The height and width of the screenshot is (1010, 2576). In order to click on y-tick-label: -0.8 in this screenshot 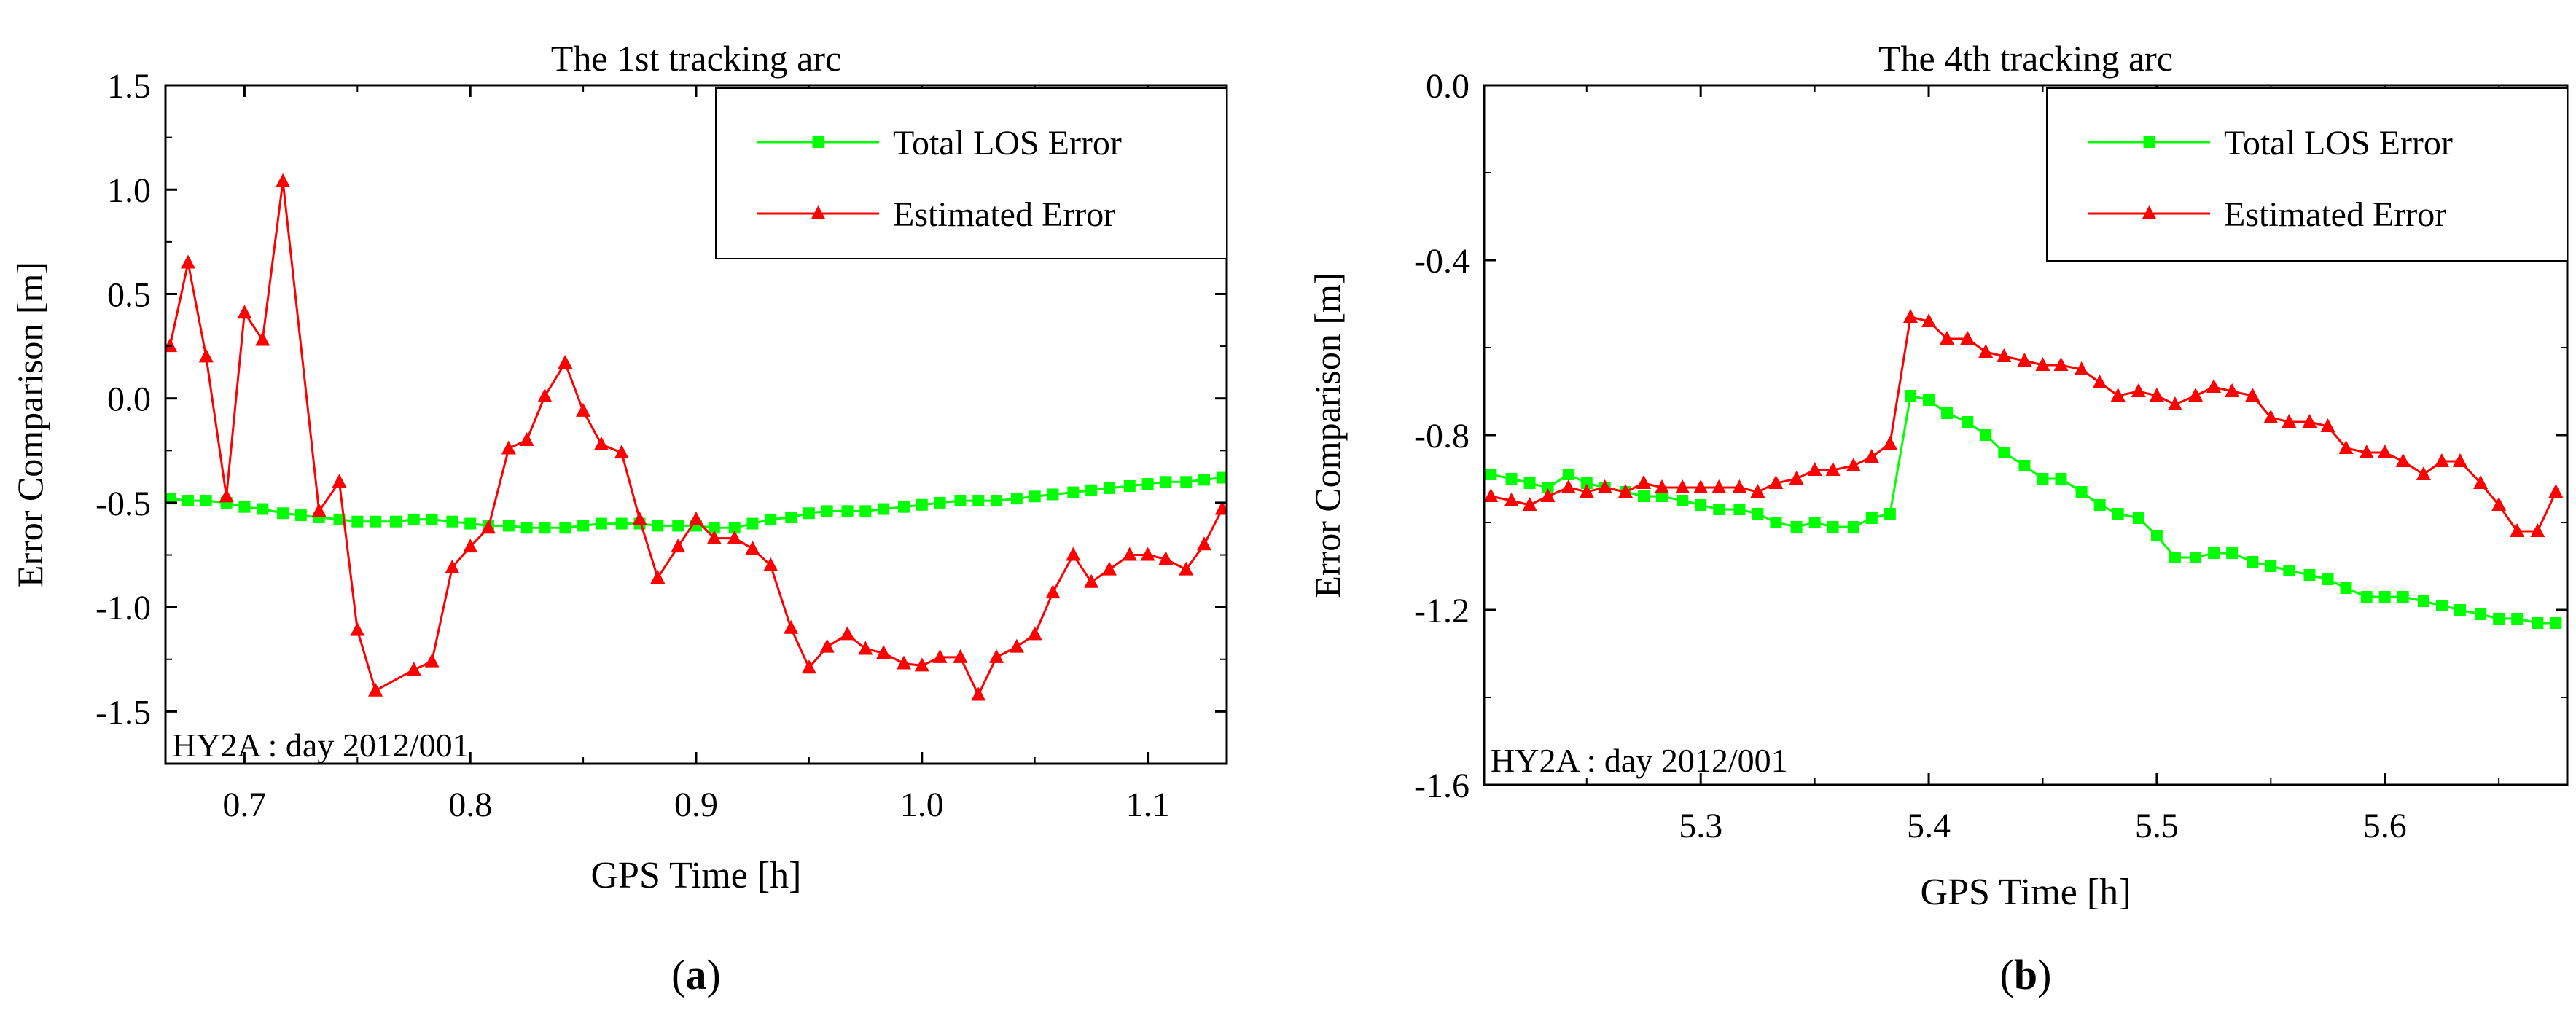, I will do `click(1442, 436)`.